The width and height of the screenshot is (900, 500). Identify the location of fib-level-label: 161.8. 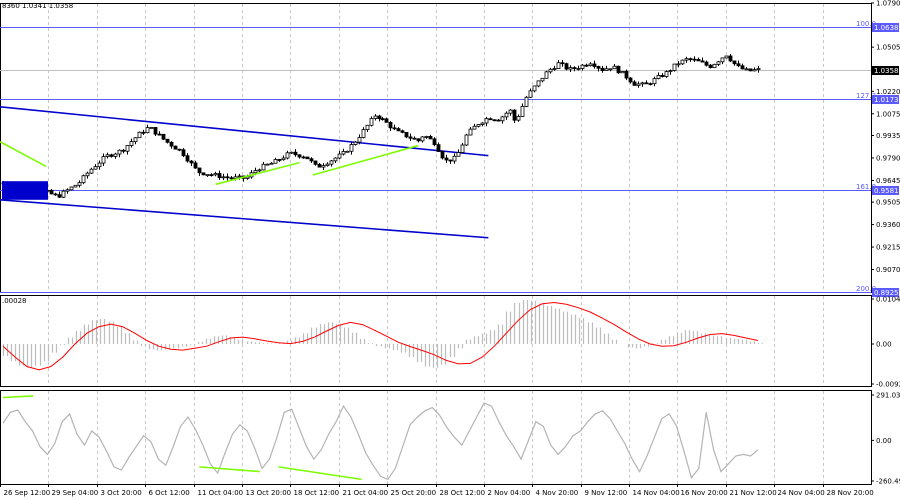
(866, 187).